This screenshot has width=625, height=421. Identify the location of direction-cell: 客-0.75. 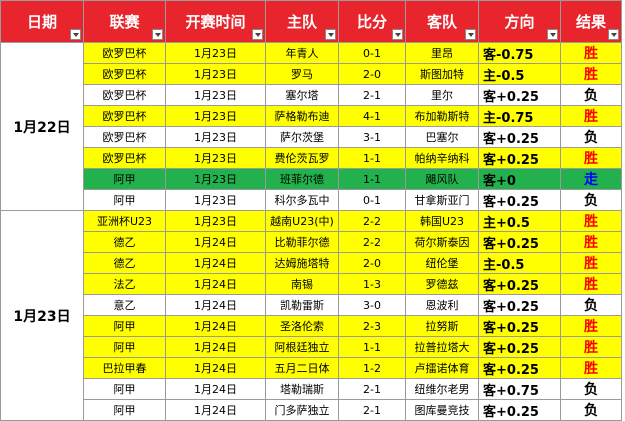
(519, 53).